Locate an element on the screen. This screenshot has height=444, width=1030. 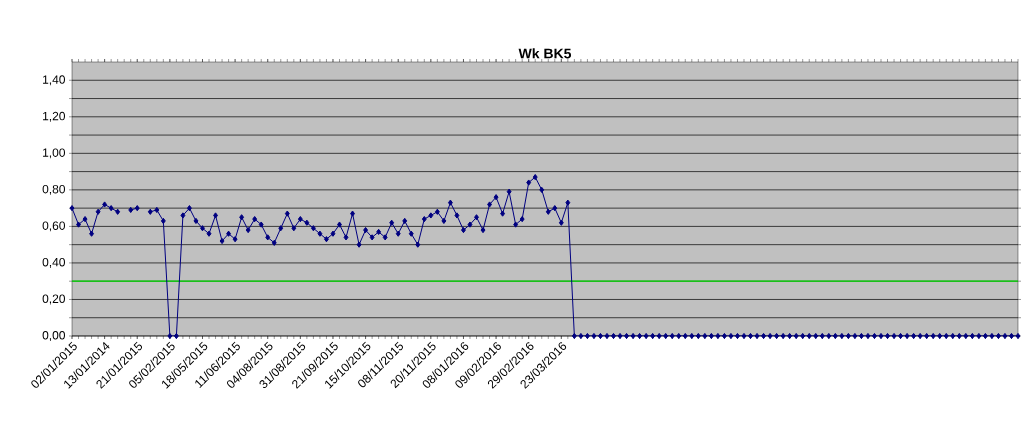
y-tick-label: 0,60 is located at coordinates (54, 226).